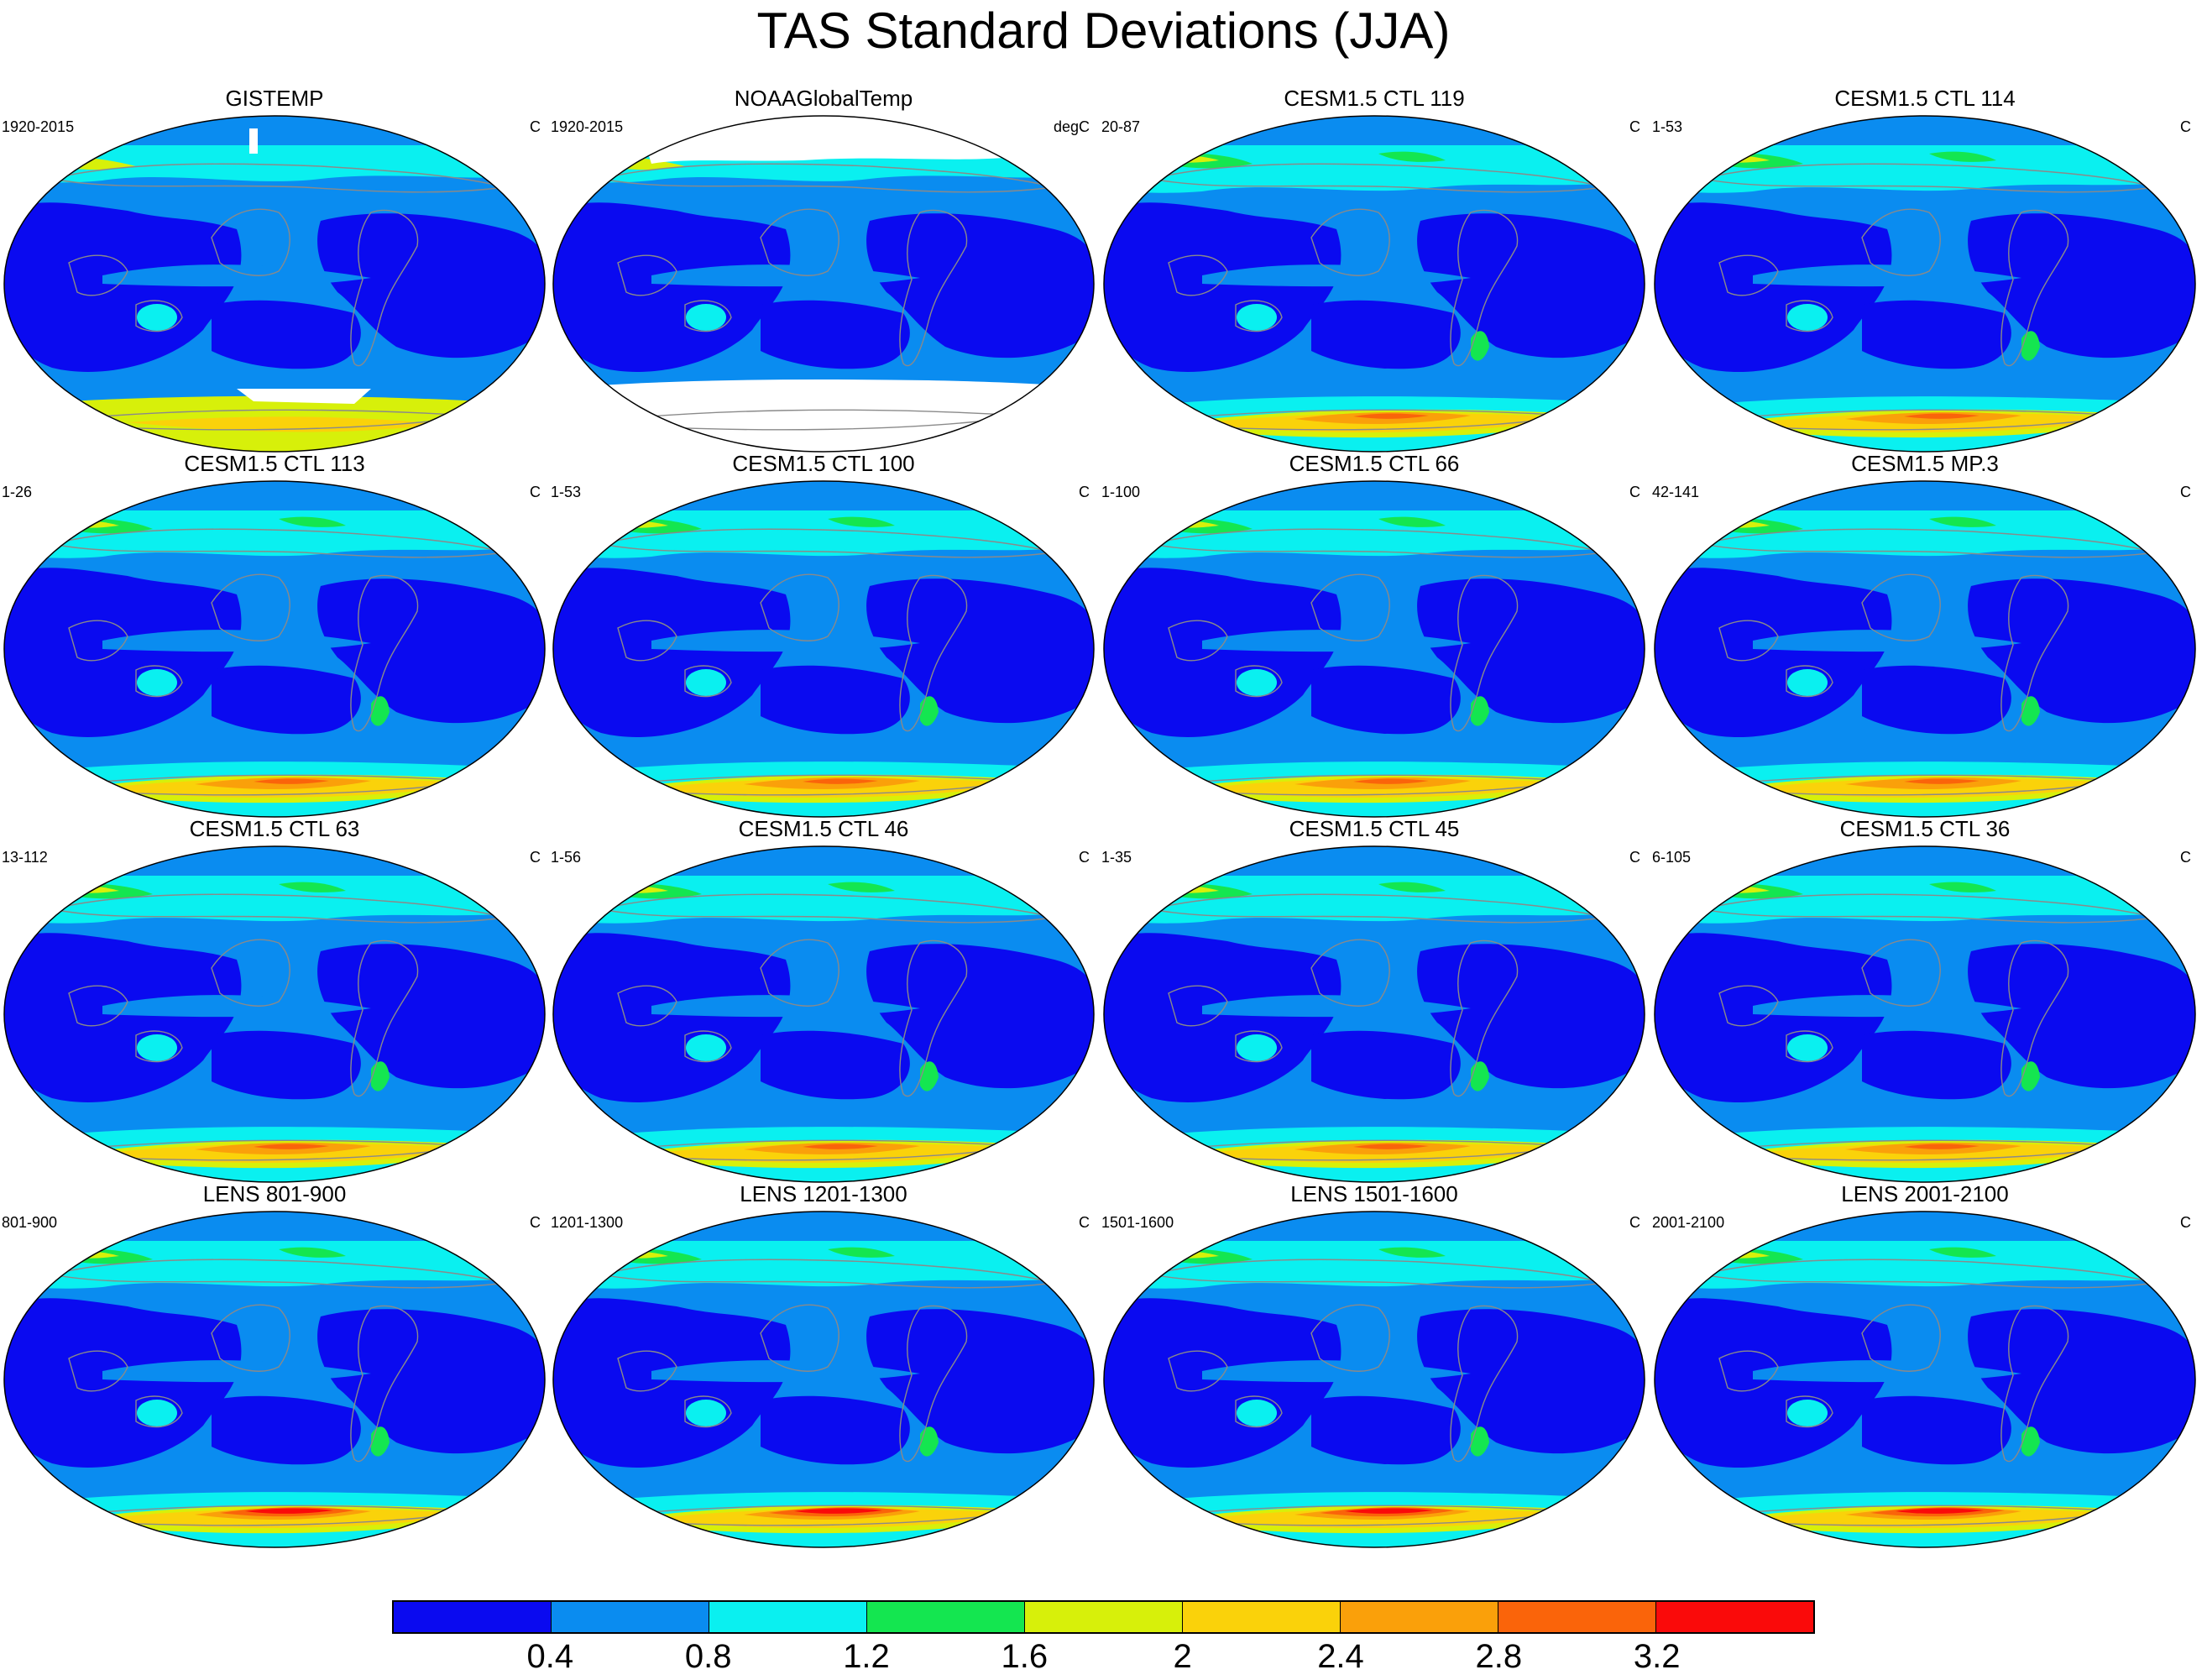 The height and width of the screenshot is (1680, 2207). What do you see at coordinates (1499, 1656) in the screenshot?
I see `colorbar-tick-label: 2.8` at bounding box center [1499, 1656].